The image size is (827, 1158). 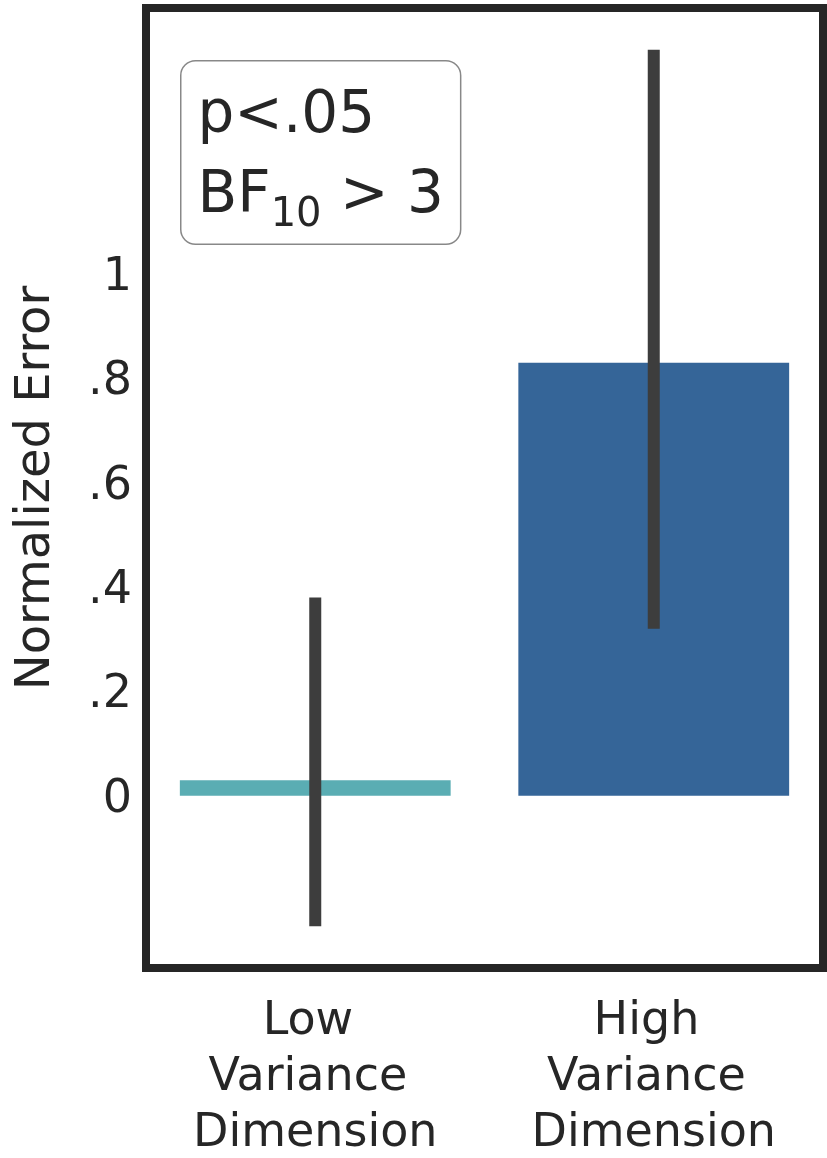 What do you see at coordinates (110, 378) in the screenshot?
I see `y-tick-label: .8` at bounding box center [110, 378].